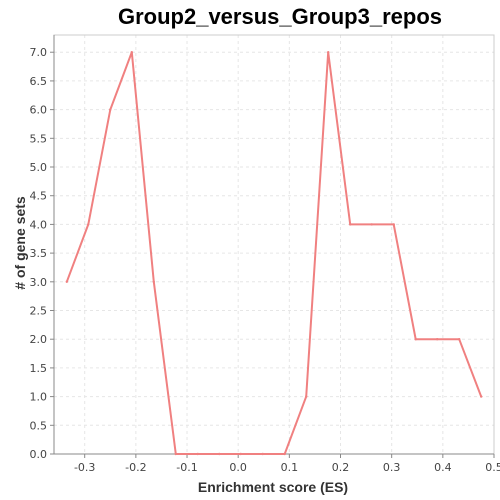  Describe the element at coordinates (39, 339) in the screenshot. I see `y-tick-label: 2.0` at that location.